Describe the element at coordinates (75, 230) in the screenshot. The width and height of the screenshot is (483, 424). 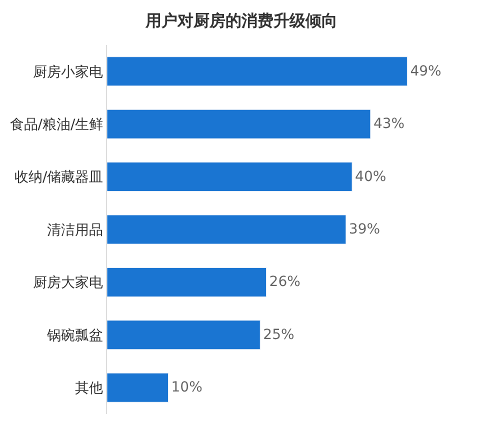
I see `y-tick-label: 清洁用品` at that location.